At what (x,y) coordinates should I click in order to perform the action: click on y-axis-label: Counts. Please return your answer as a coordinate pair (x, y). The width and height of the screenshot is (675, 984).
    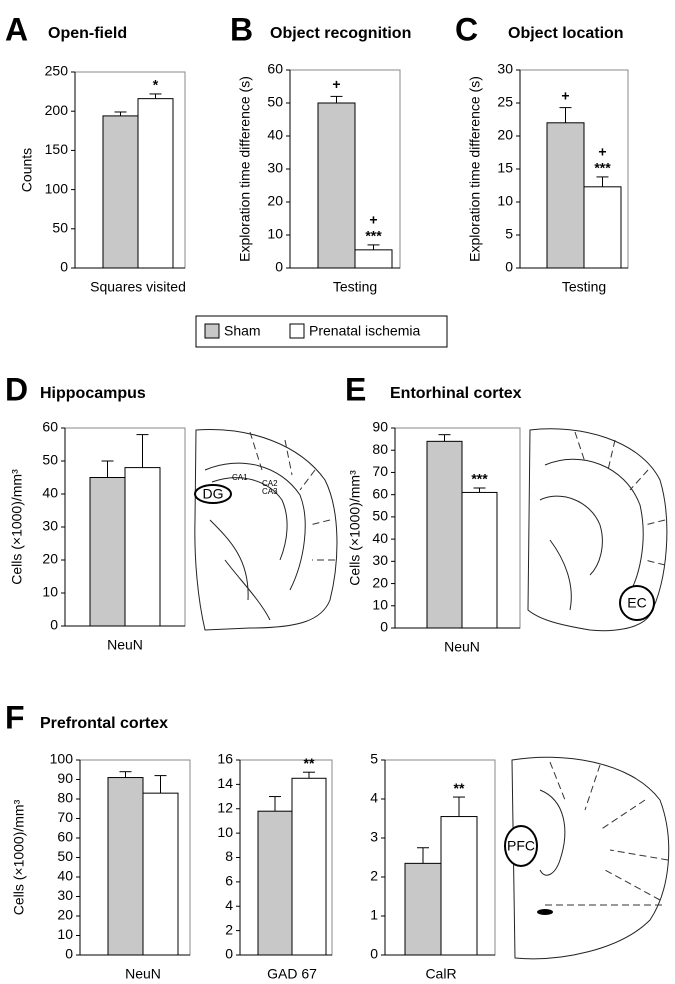
    Looking at the image, I should click on (27, 170).